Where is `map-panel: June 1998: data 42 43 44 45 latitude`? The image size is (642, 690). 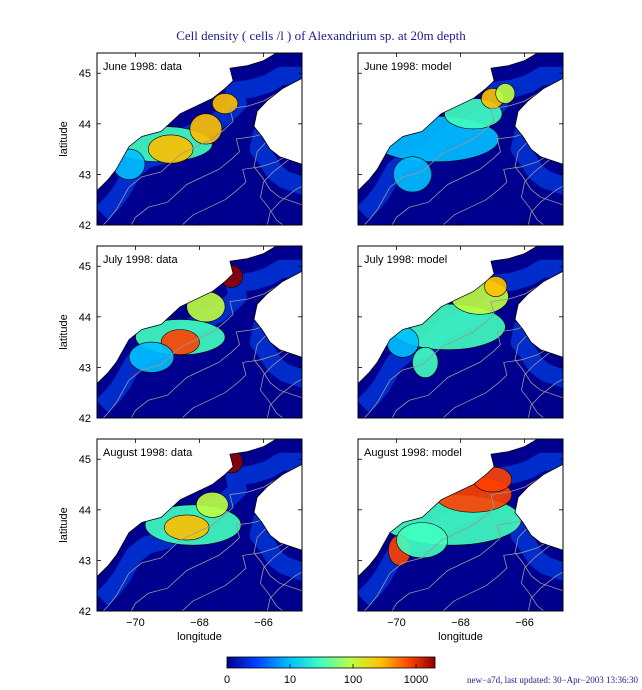 map-panel: June 1998: data 42 43 44 45 latitude is located at coordinates (180, 142).